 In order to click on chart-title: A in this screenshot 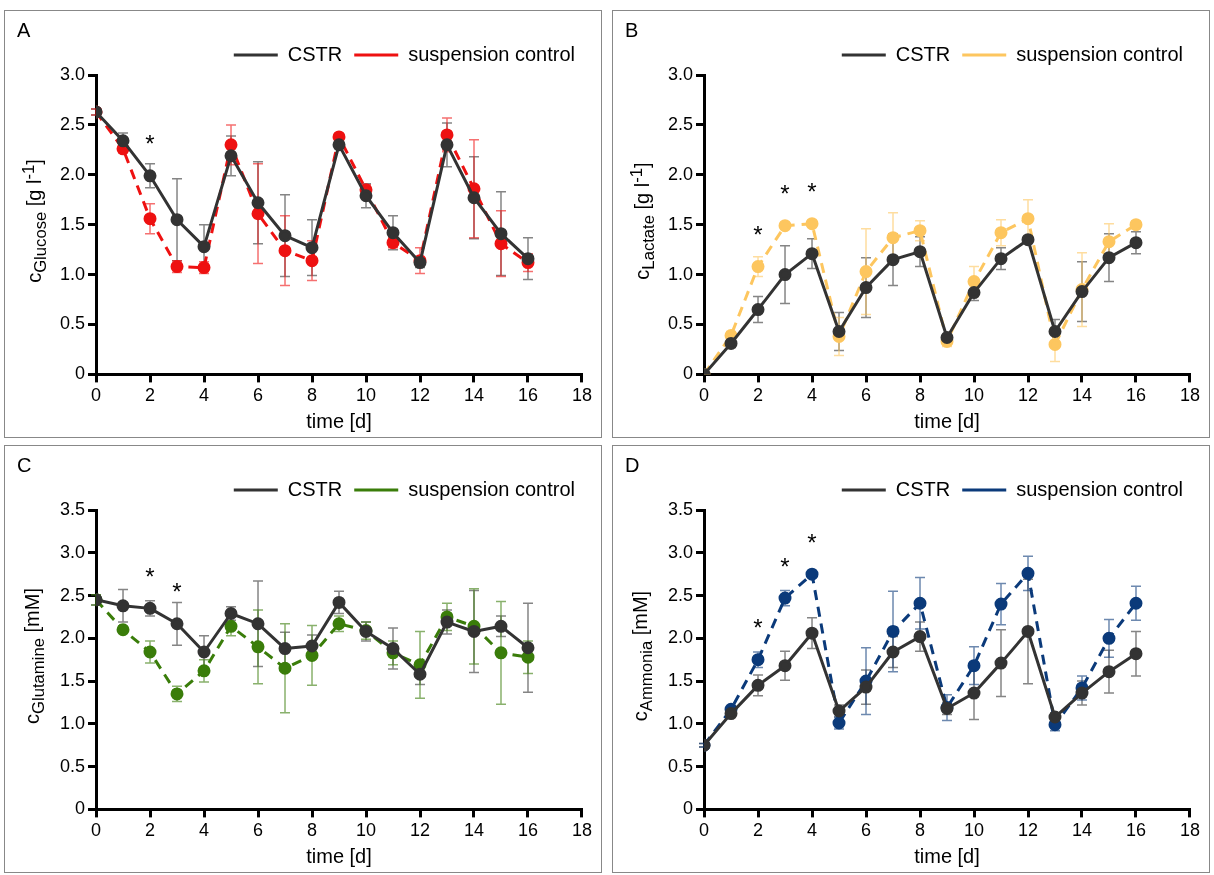, I will do `click(24, 30)`.